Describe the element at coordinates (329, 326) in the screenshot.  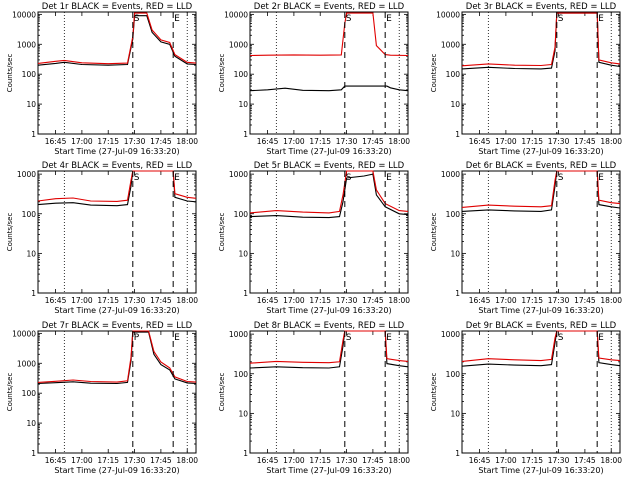
I see `chart-title: Det 8r BLACK = Events, RED = LLD` at that location.